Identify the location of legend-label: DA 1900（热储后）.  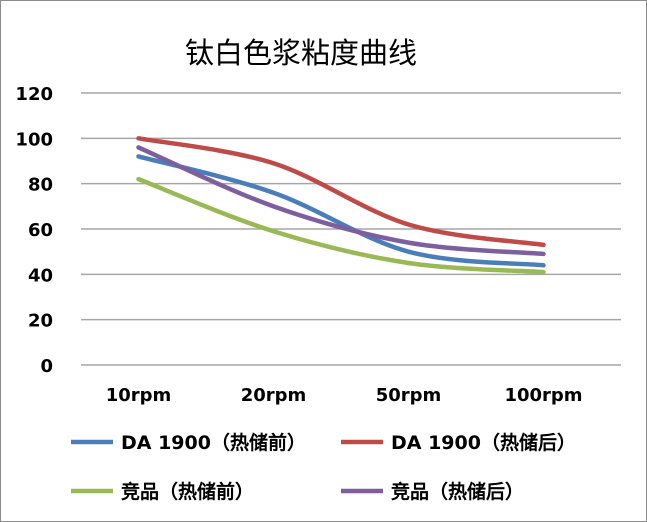
(483, 442).